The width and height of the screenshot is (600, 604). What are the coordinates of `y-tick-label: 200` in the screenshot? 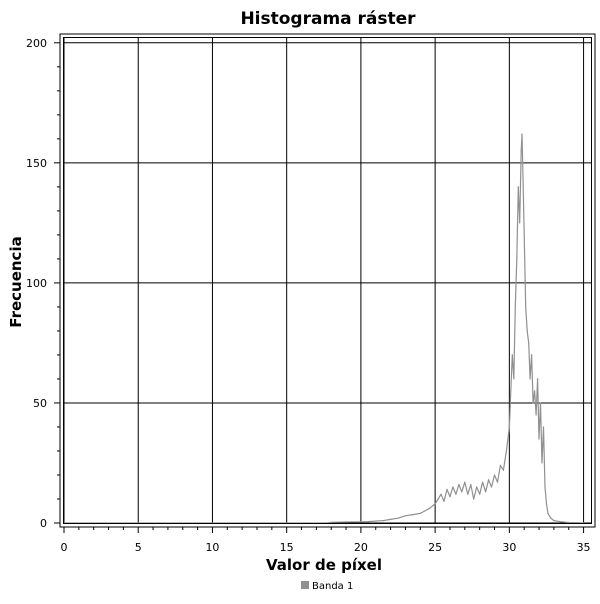 It's located at (36, 43).